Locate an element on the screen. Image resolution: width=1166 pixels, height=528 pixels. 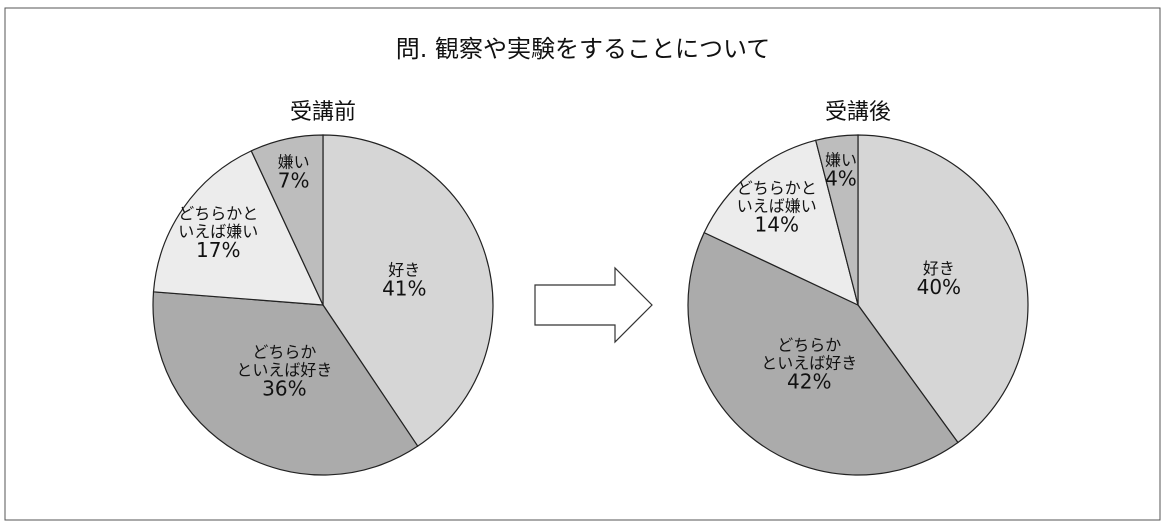
pie-title: 受講前 is located at coordinates (323, 112).